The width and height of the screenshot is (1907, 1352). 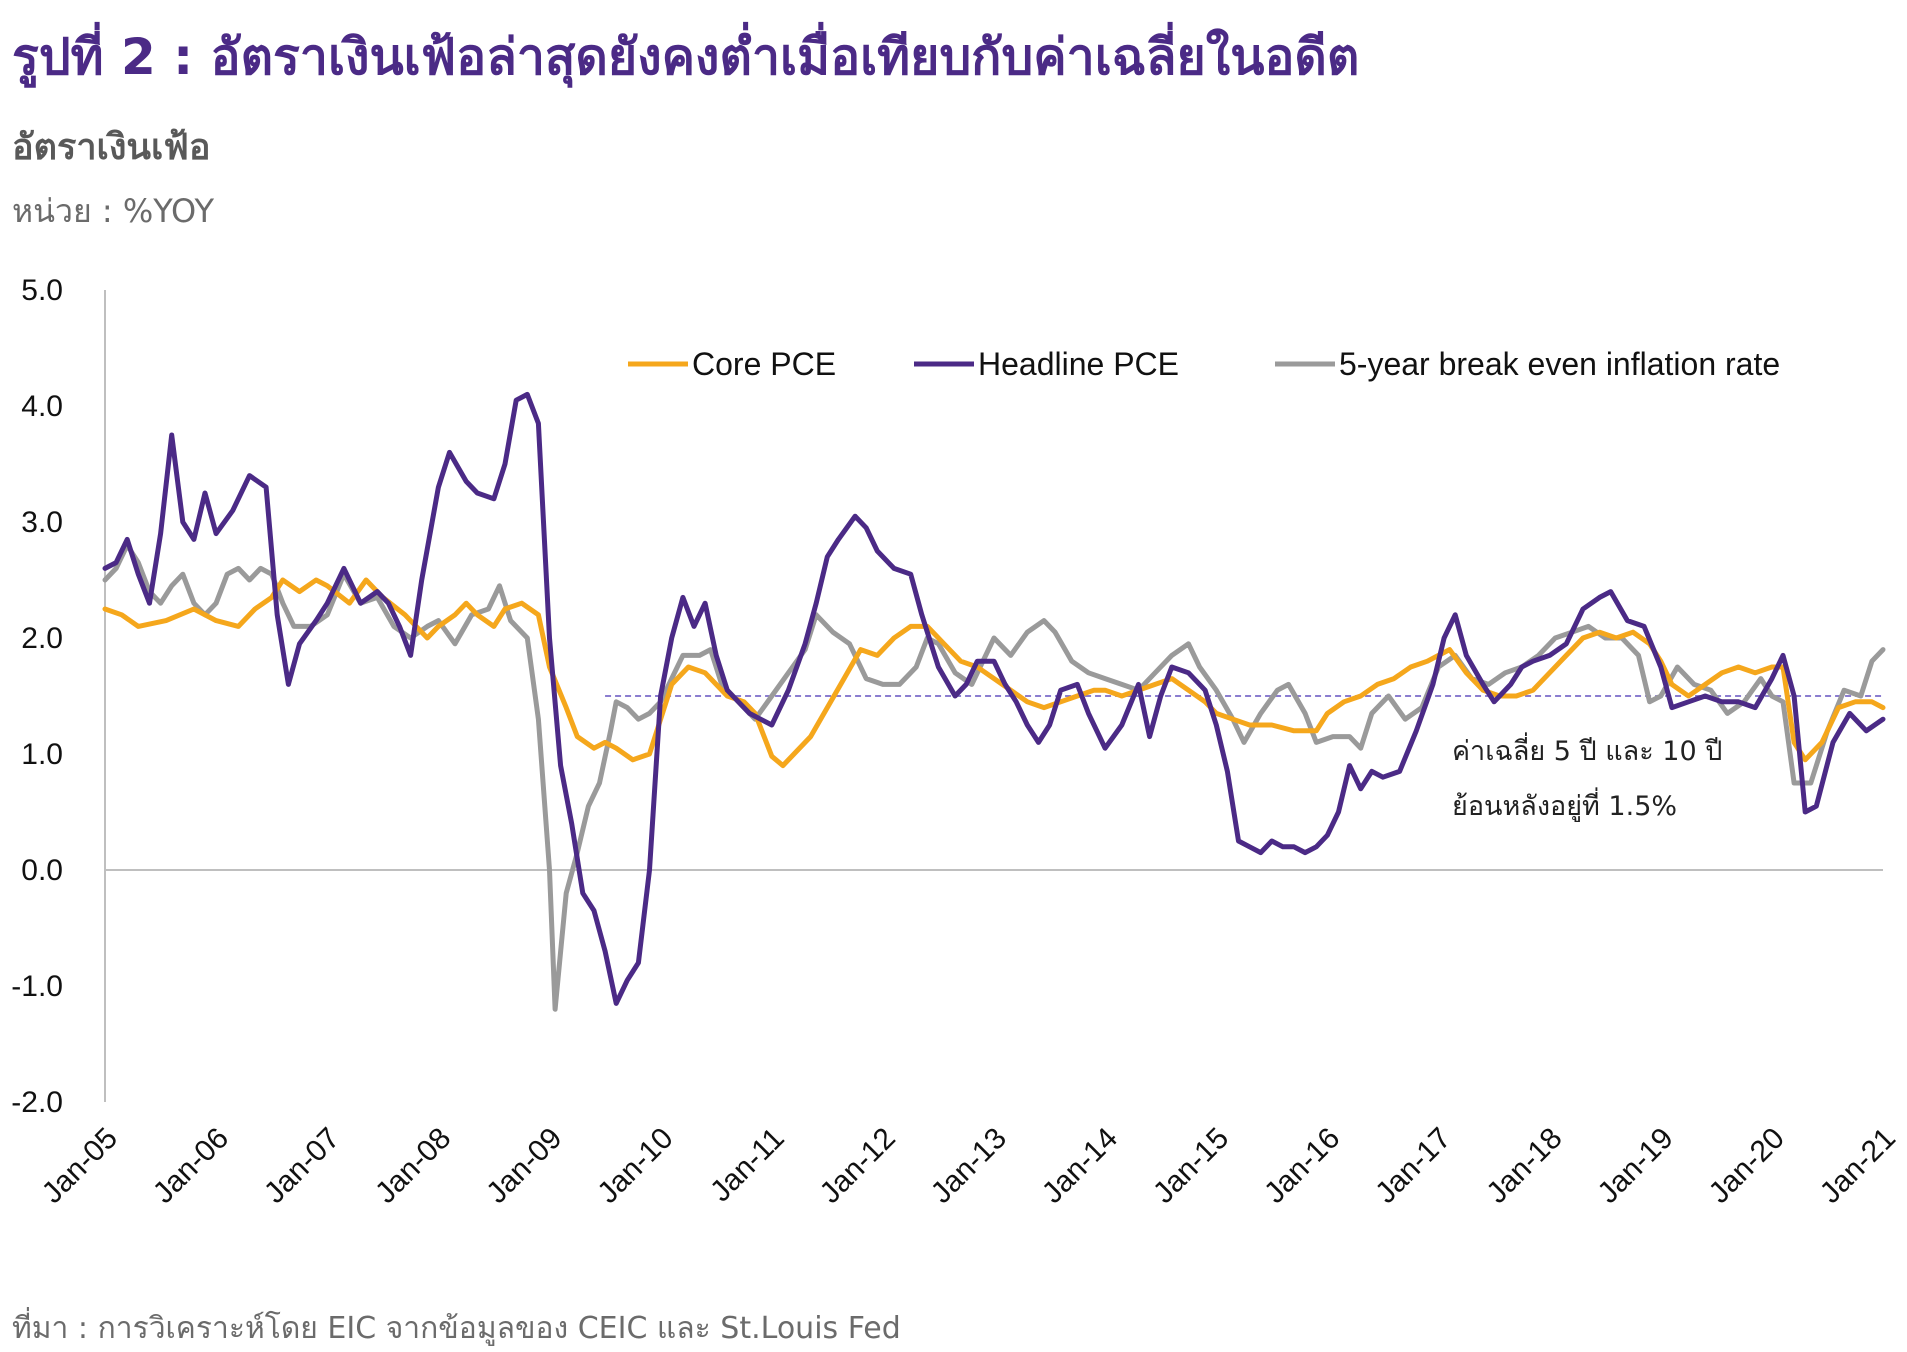 What do you see at coordinates (1524, 1166) in the screenshot?
I see `x-tick-label: Jan-18` at bounding box center [1524, 1166].